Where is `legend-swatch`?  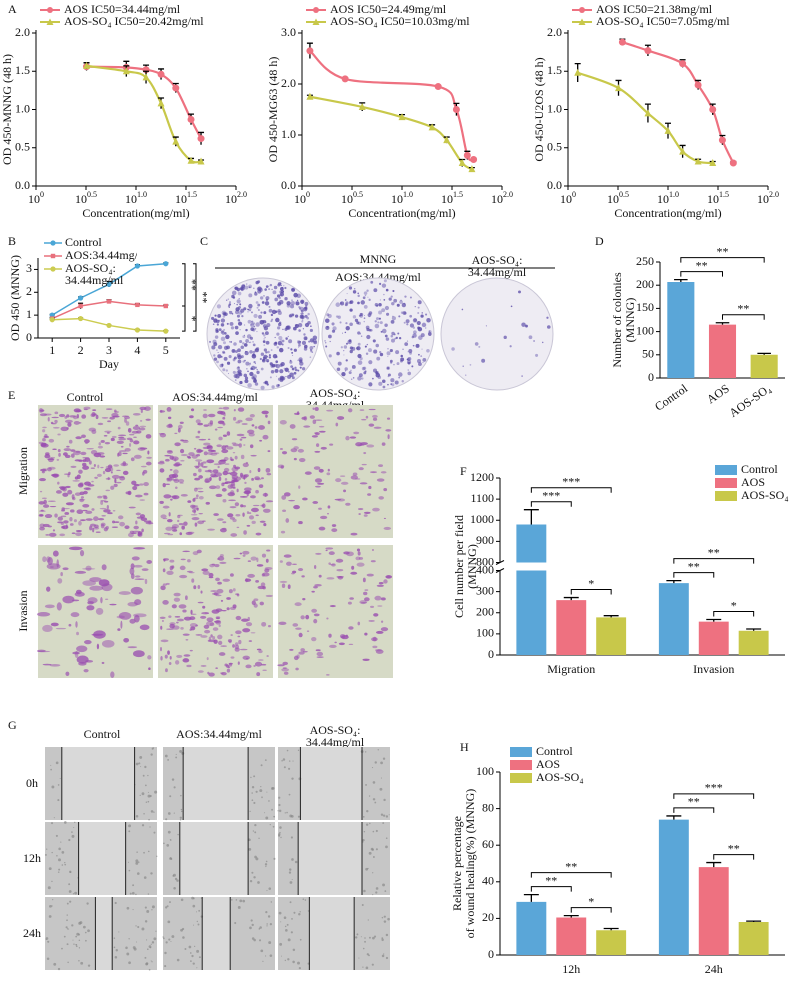
legend-swatch is located at coordinates (521, 752).